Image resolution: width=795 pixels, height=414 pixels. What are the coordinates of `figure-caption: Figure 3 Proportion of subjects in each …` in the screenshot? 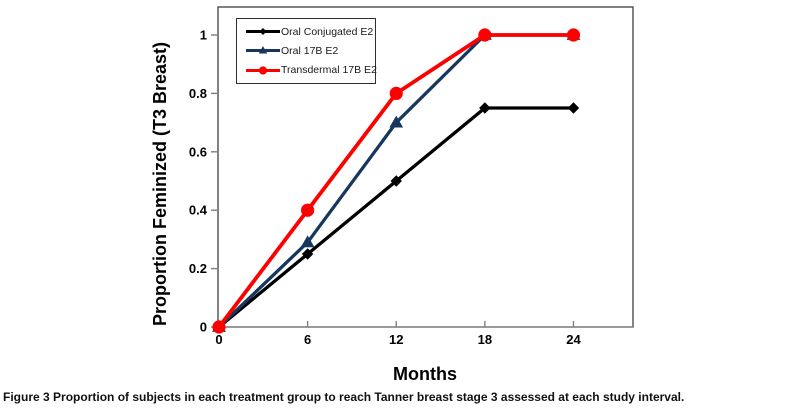 It's located at (399, 397).